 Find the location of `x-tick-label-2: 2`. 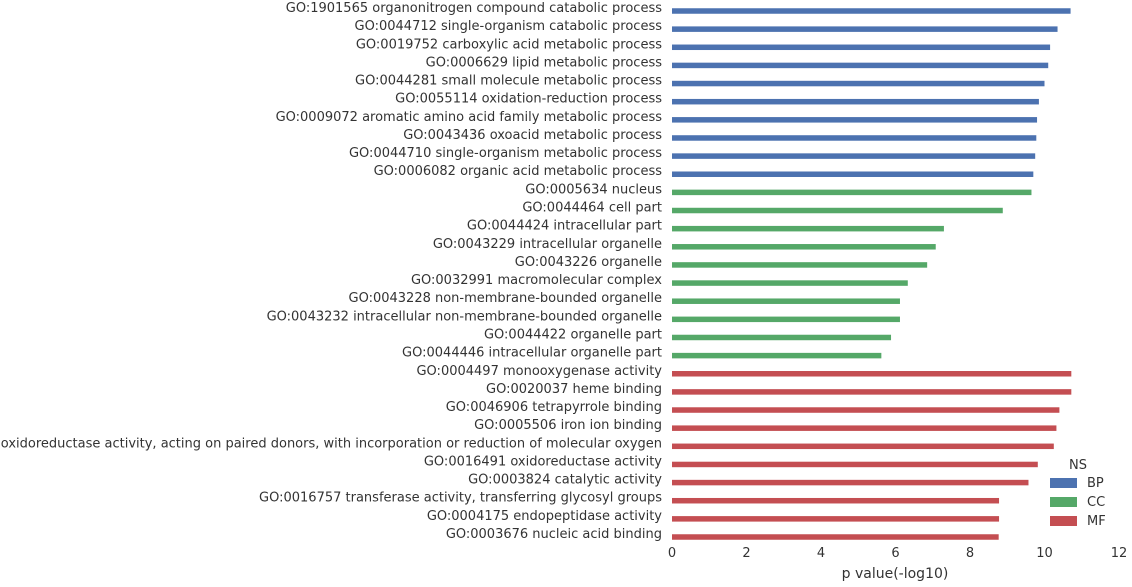

x-tick-label-2: 2 is located at coordinates (746, 553).